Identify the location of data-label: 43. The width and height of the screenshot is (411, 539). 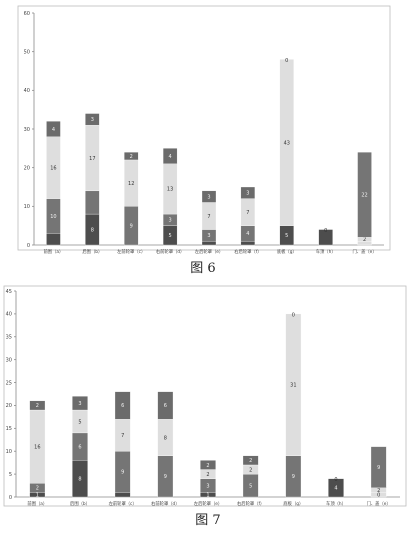
(287, 143).